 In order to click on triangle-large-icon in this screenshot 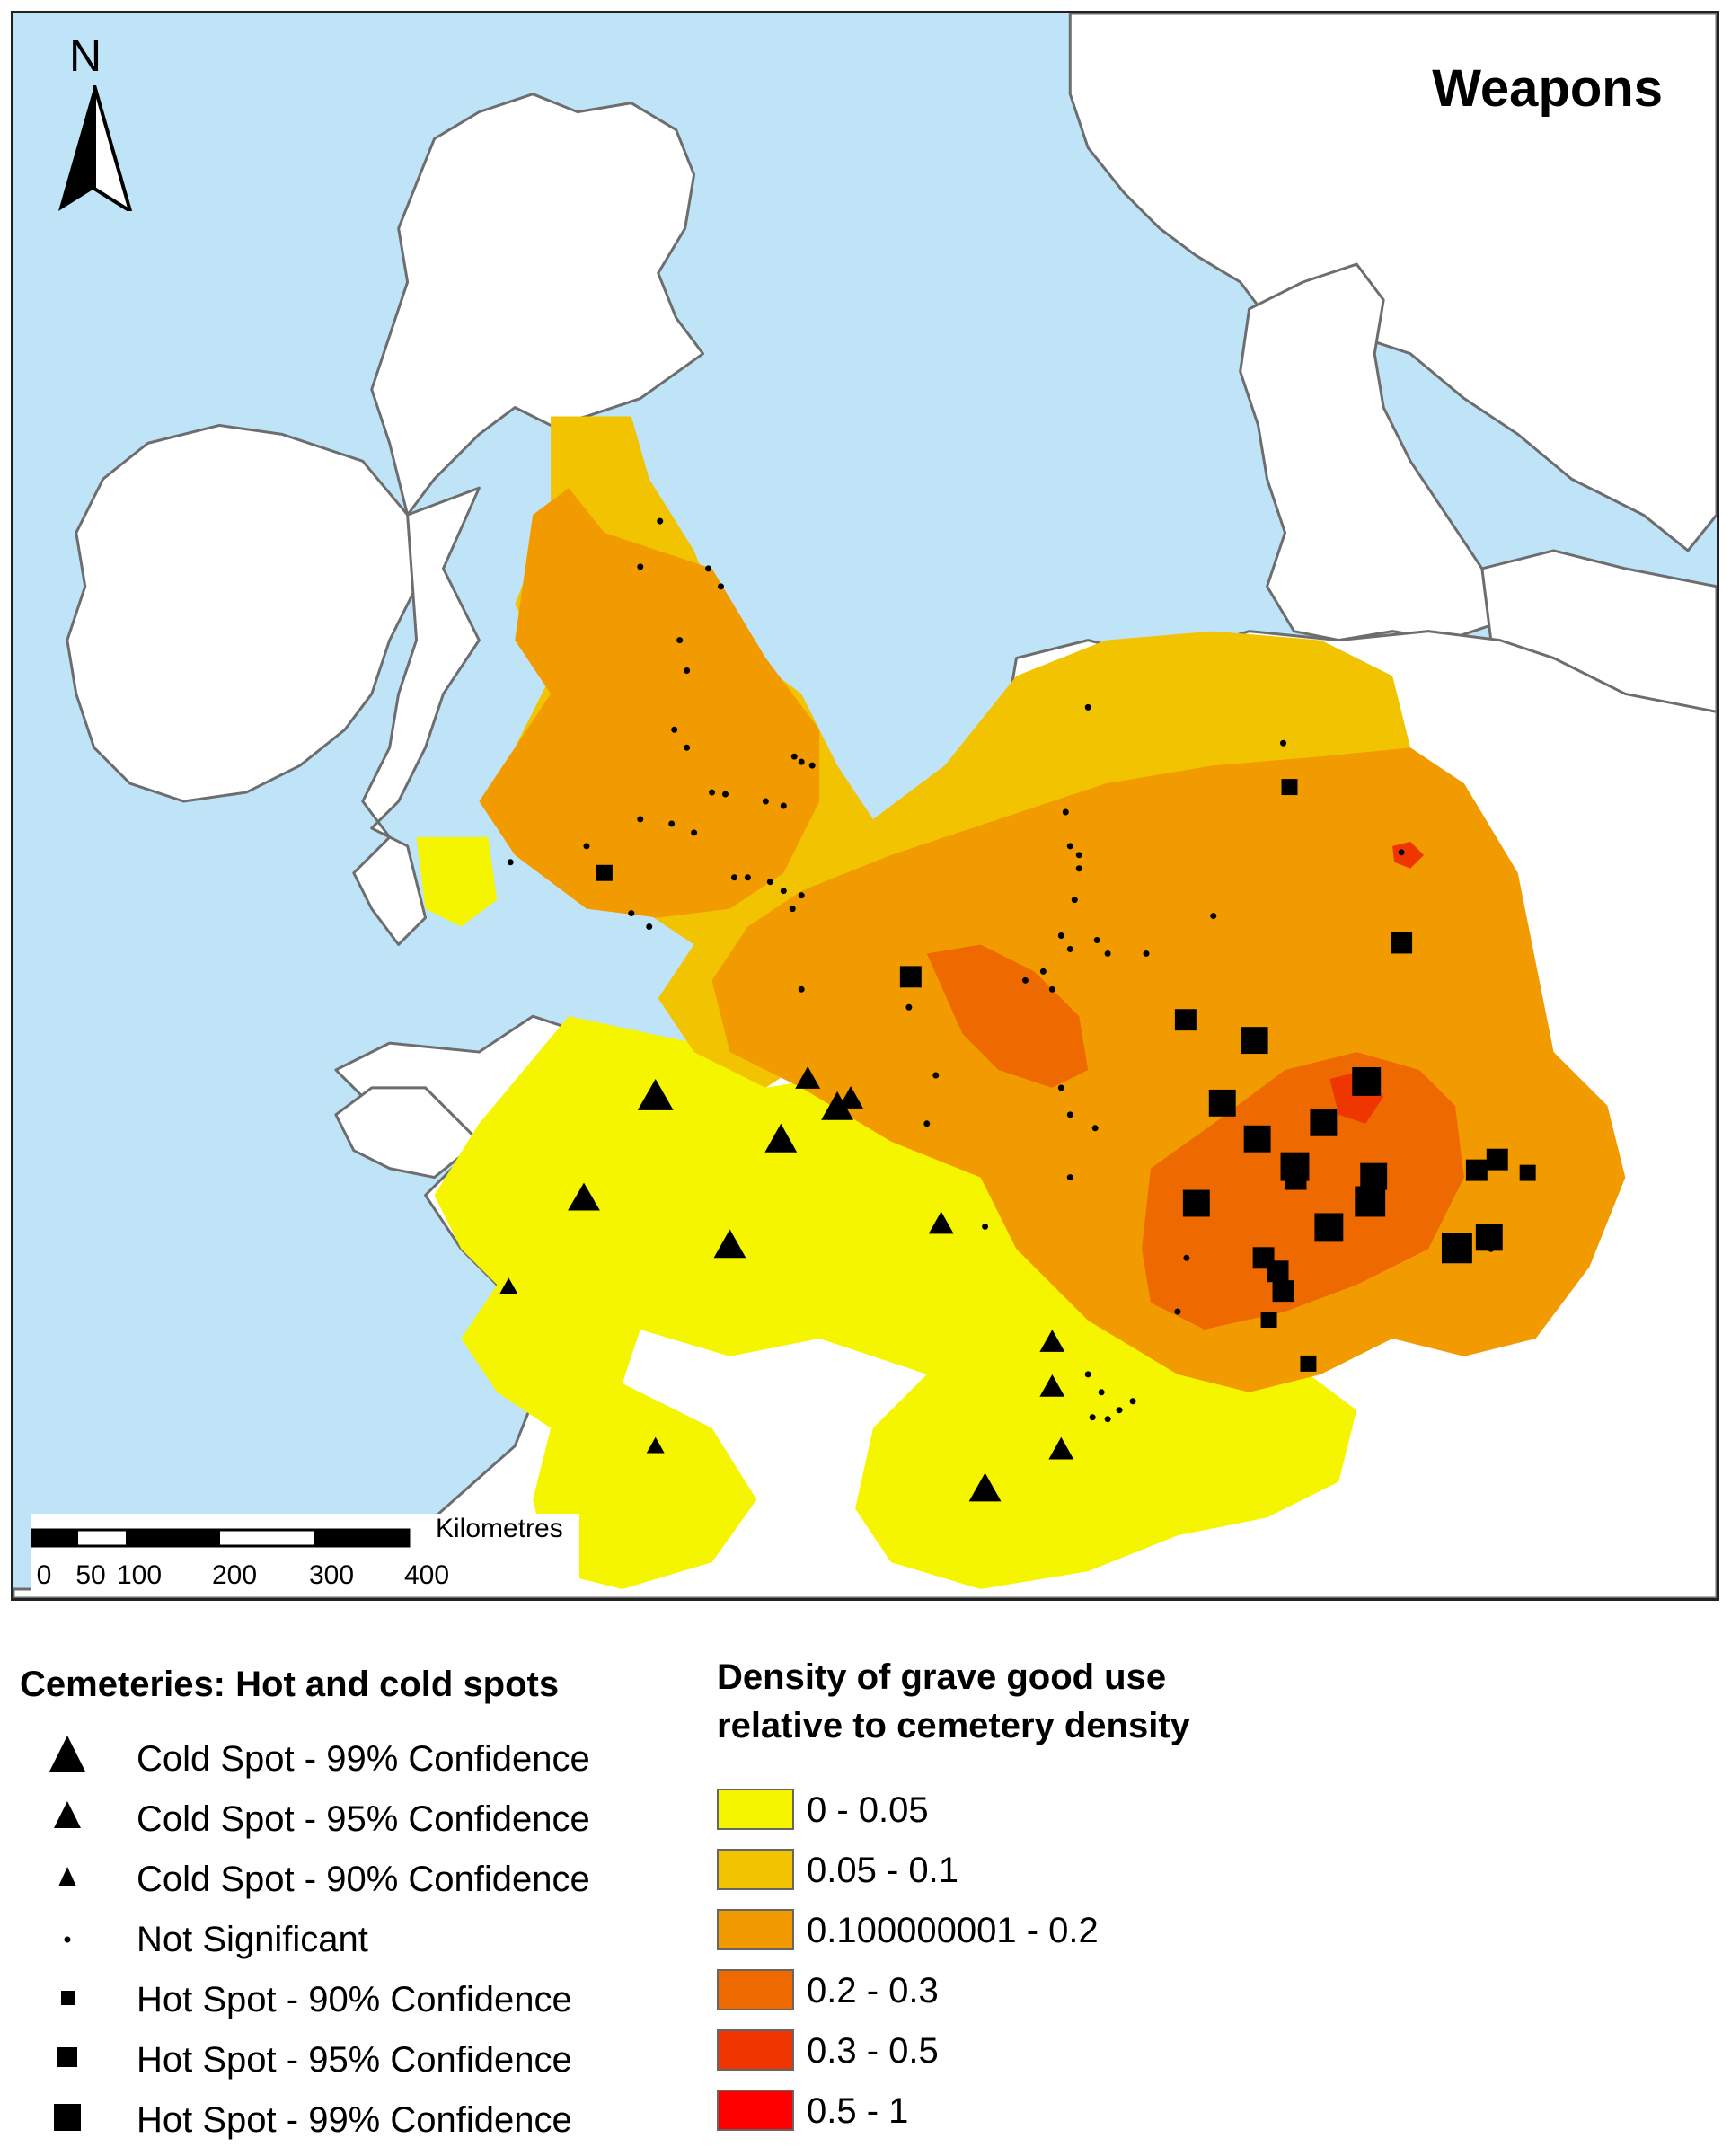, I will do `click(67, 1754)`.